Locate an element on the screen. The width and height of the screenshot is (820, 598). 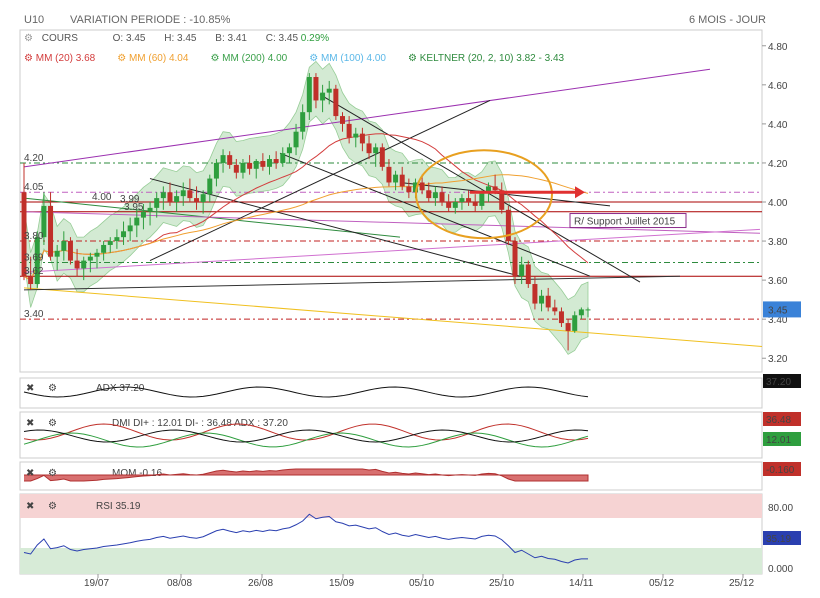
rsi-lower-label: 0.000 is located at coordinates (780, 569).